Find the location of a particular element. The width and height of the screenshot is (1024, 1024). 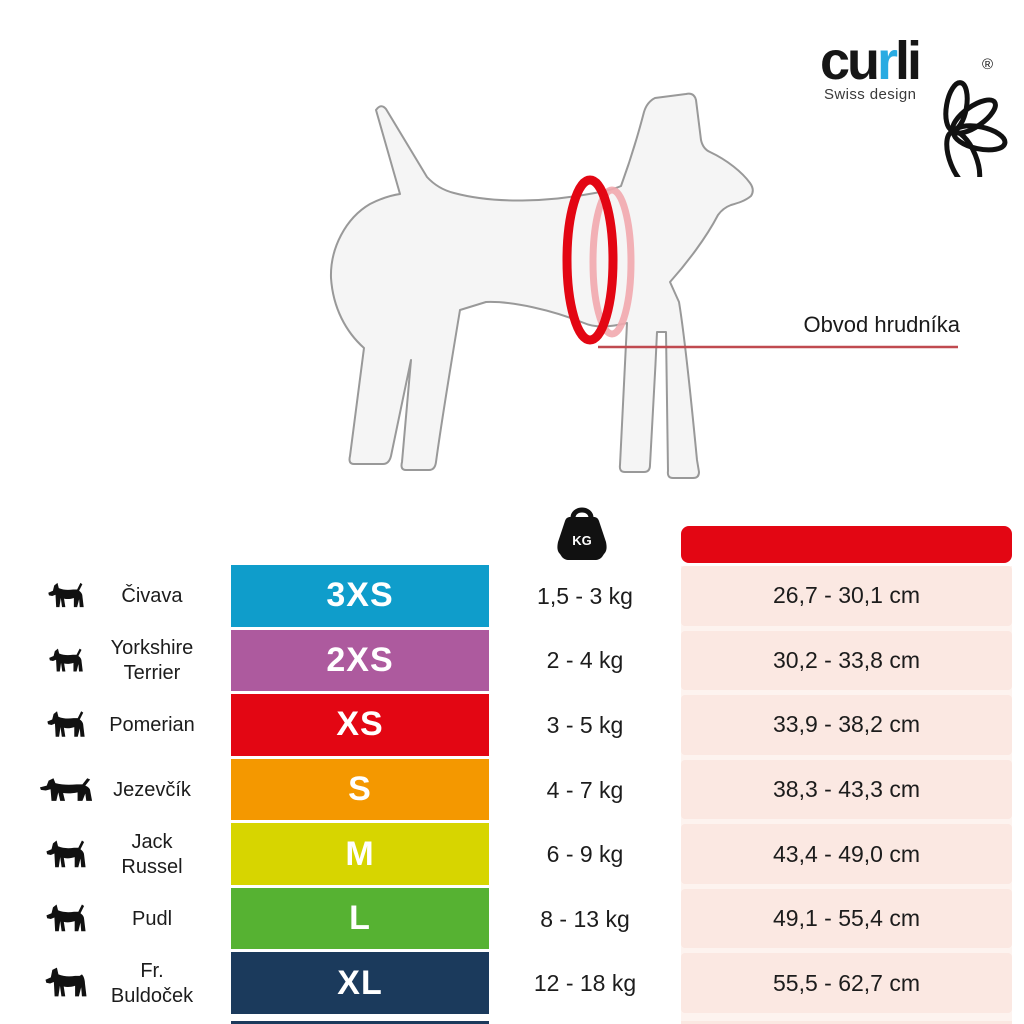

breed-name: Fr. Buldoček is located at coordinates (152, 983).